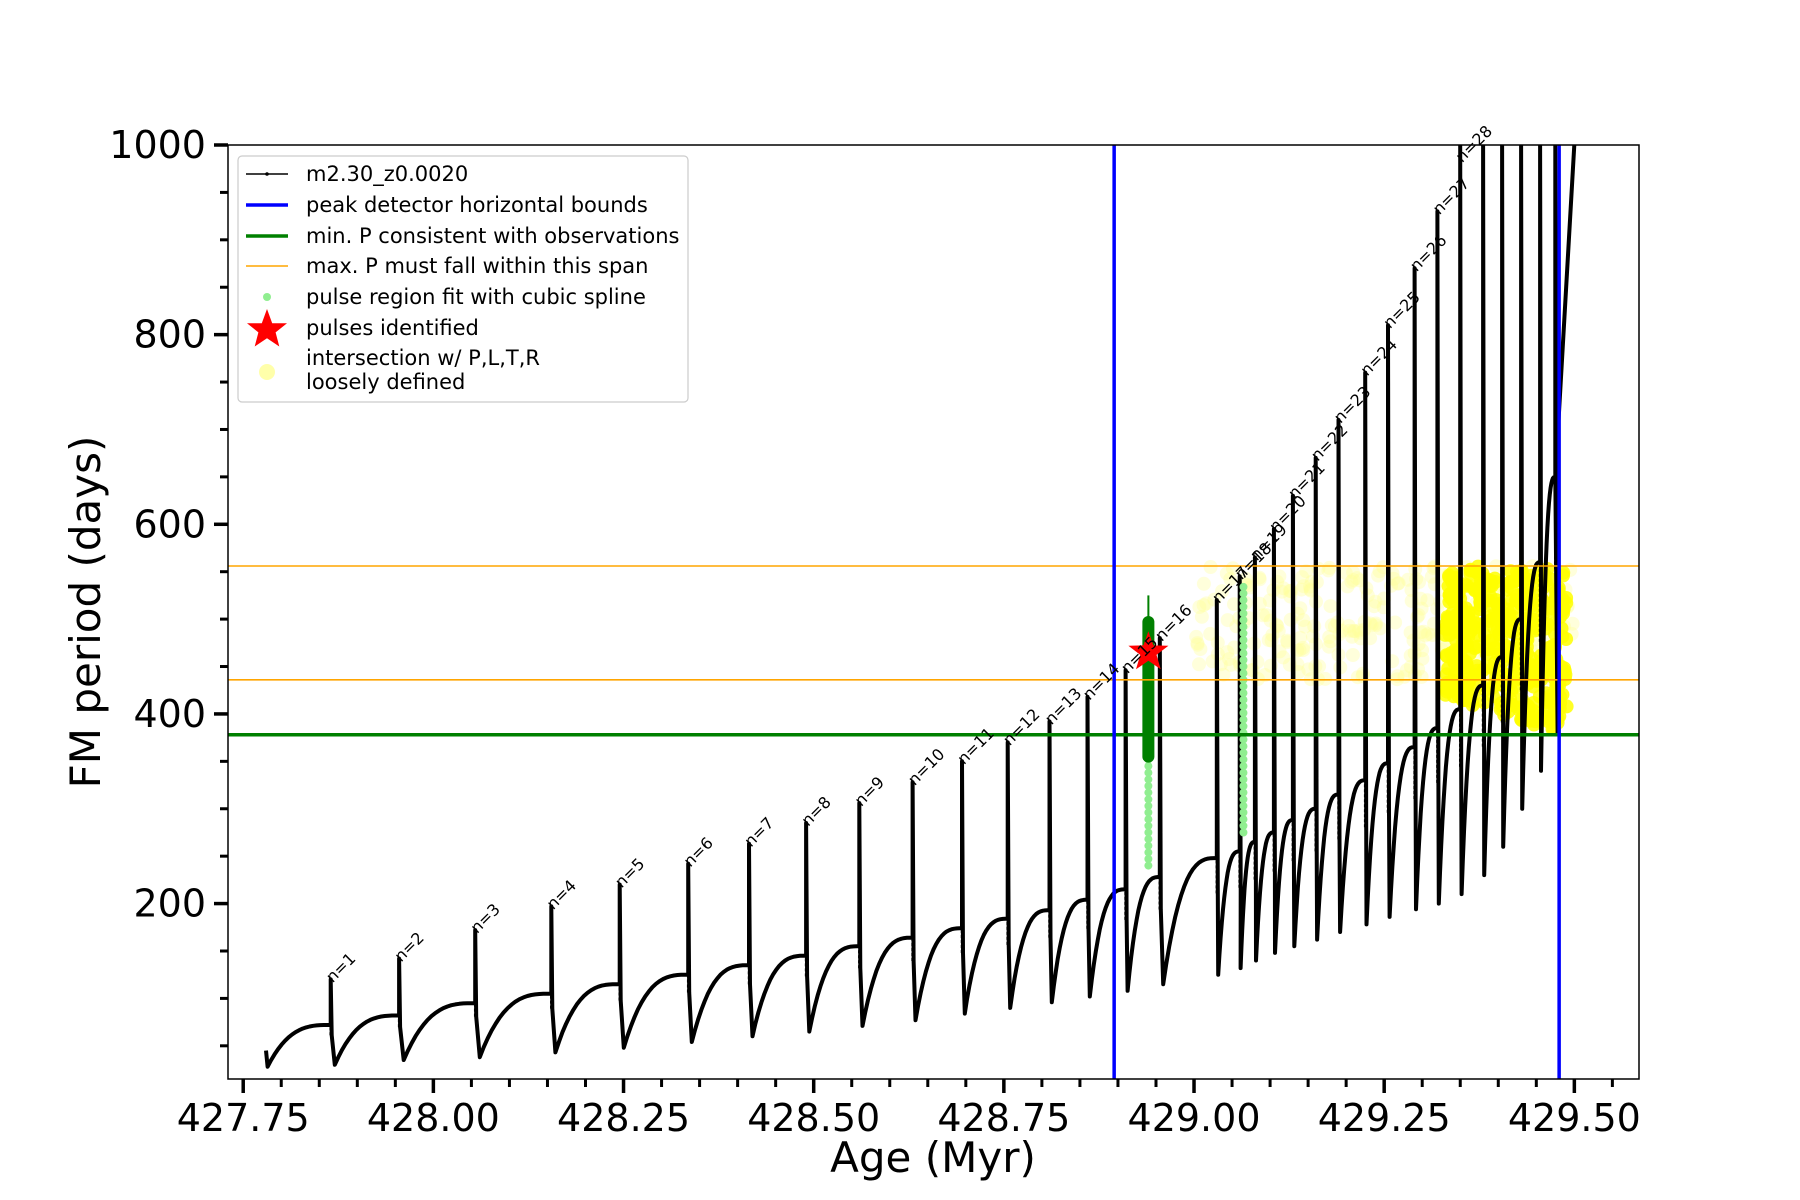 This screenshot has width=1800, height=1200. What do you see at coordinates (267, 297) in the screenshot?
I see `legend-swatch-spline` at bounding box center [267, 297].